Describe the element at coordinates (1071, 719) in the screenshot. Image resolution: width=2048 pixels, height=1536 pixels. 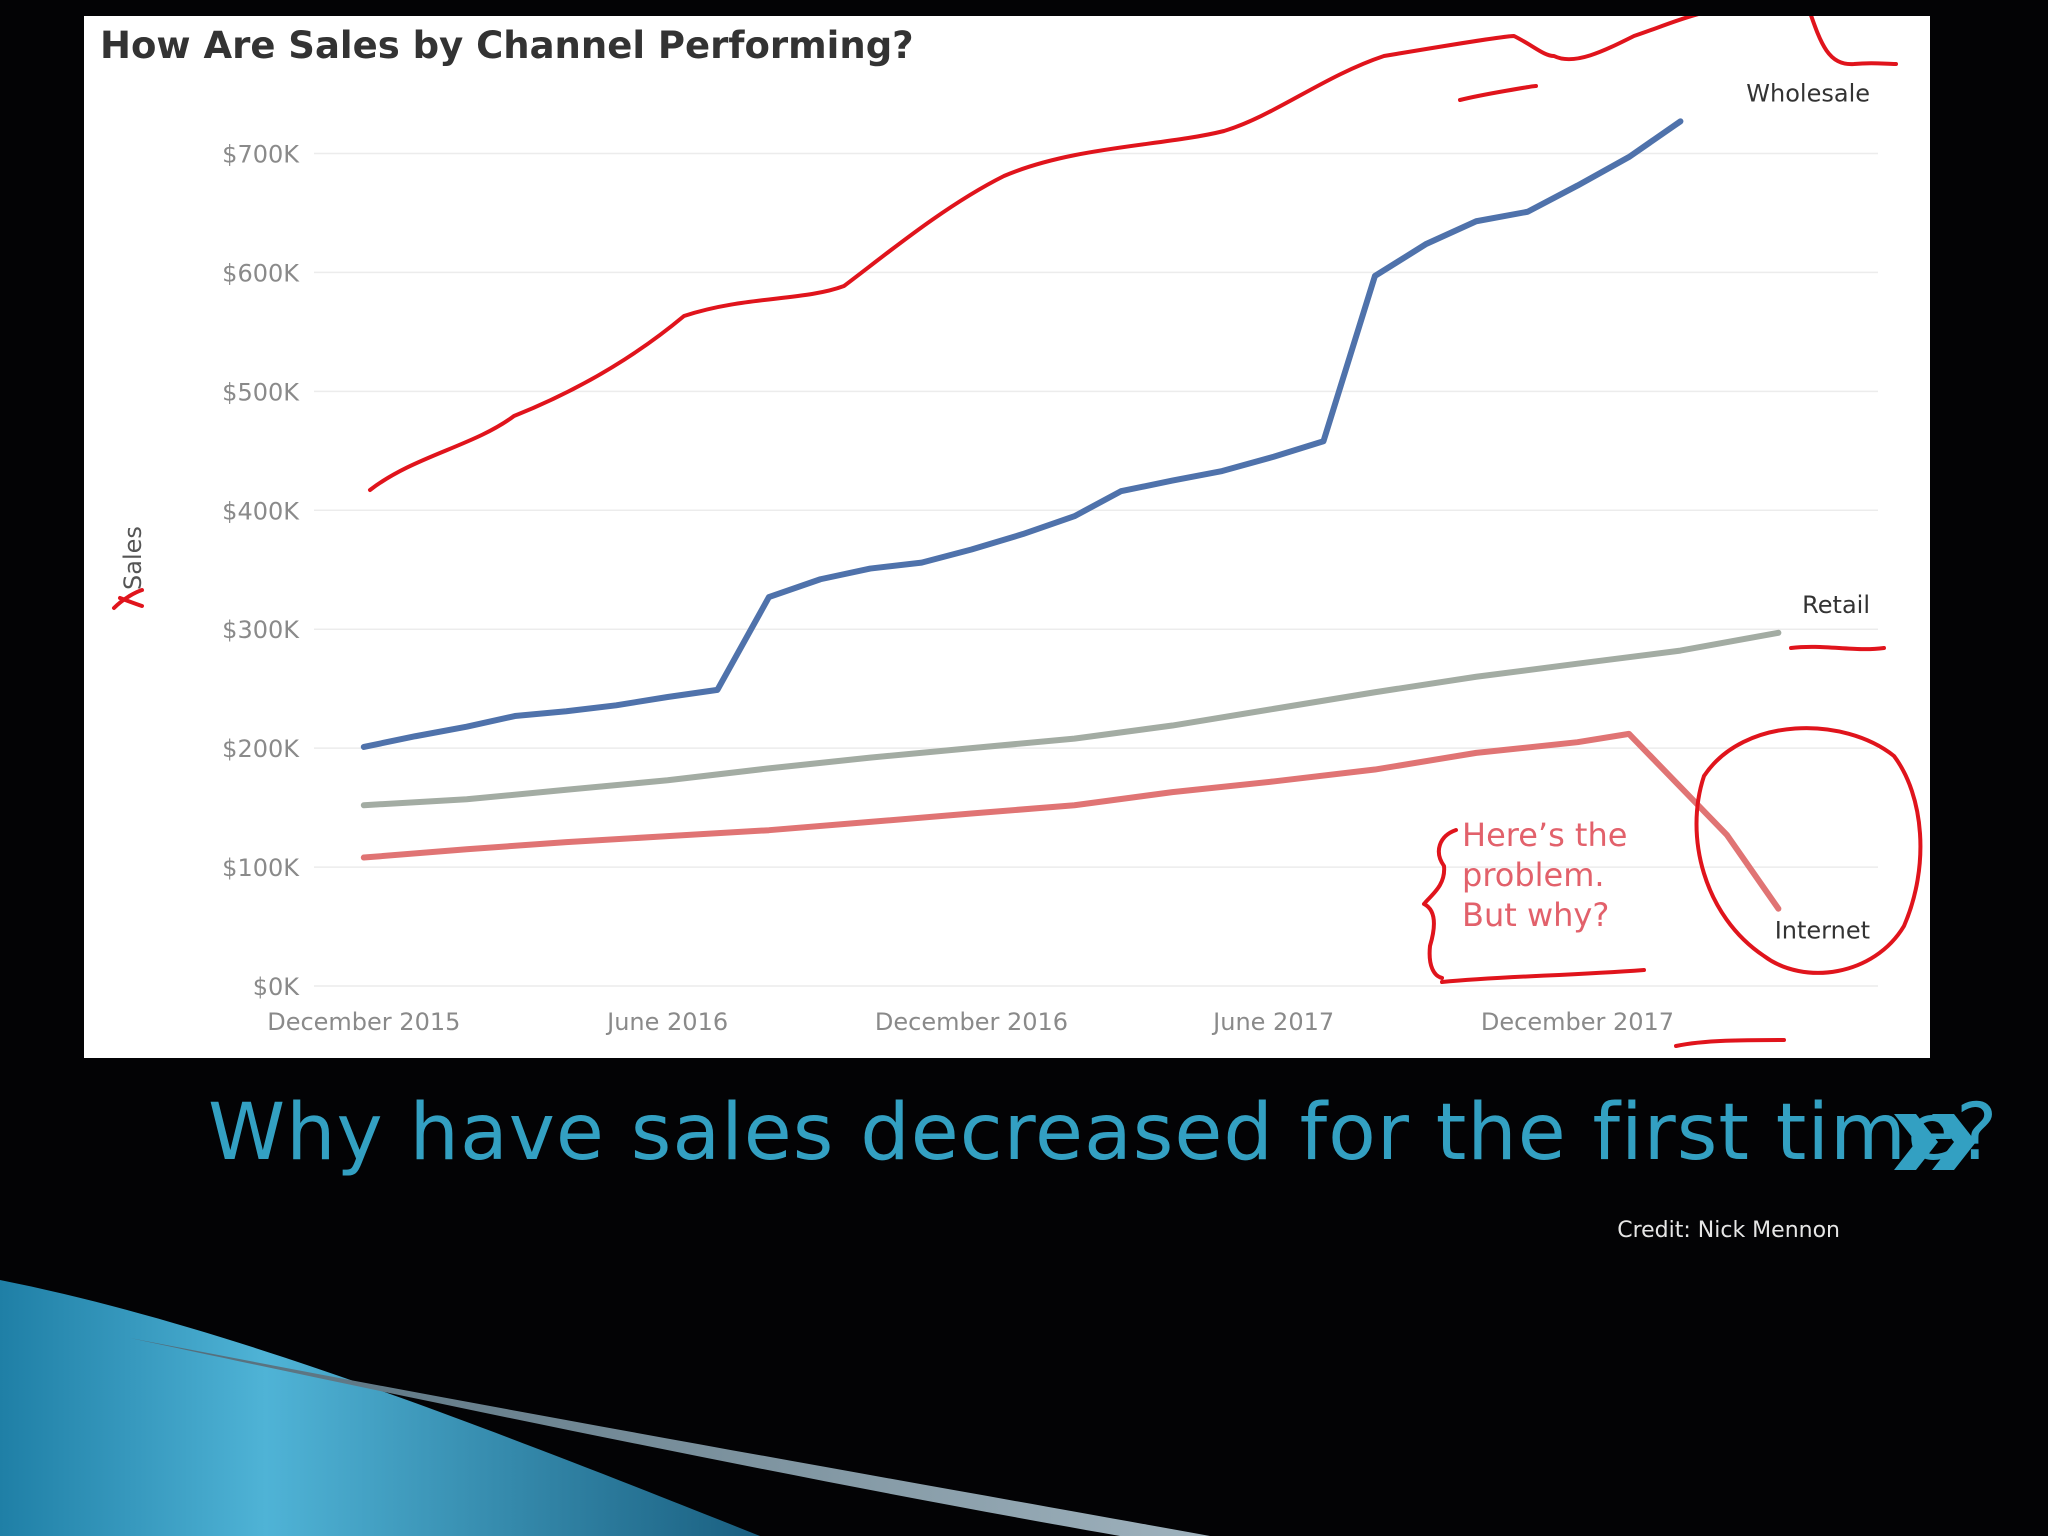
I see `series-line-retail` at that location.